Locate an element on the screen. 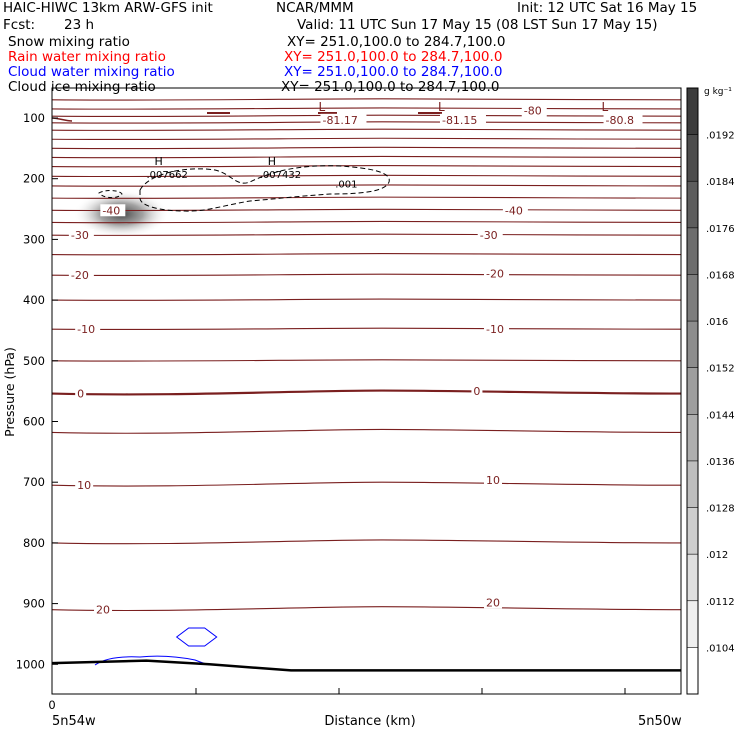  isotherm-label: 0 is located at coordinates (476, 391).